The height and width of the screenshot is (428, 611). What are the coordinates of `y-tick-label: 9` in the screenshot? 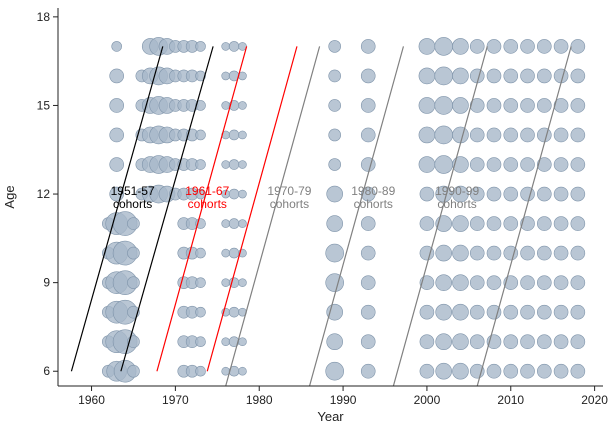 It's located at (46, 283).